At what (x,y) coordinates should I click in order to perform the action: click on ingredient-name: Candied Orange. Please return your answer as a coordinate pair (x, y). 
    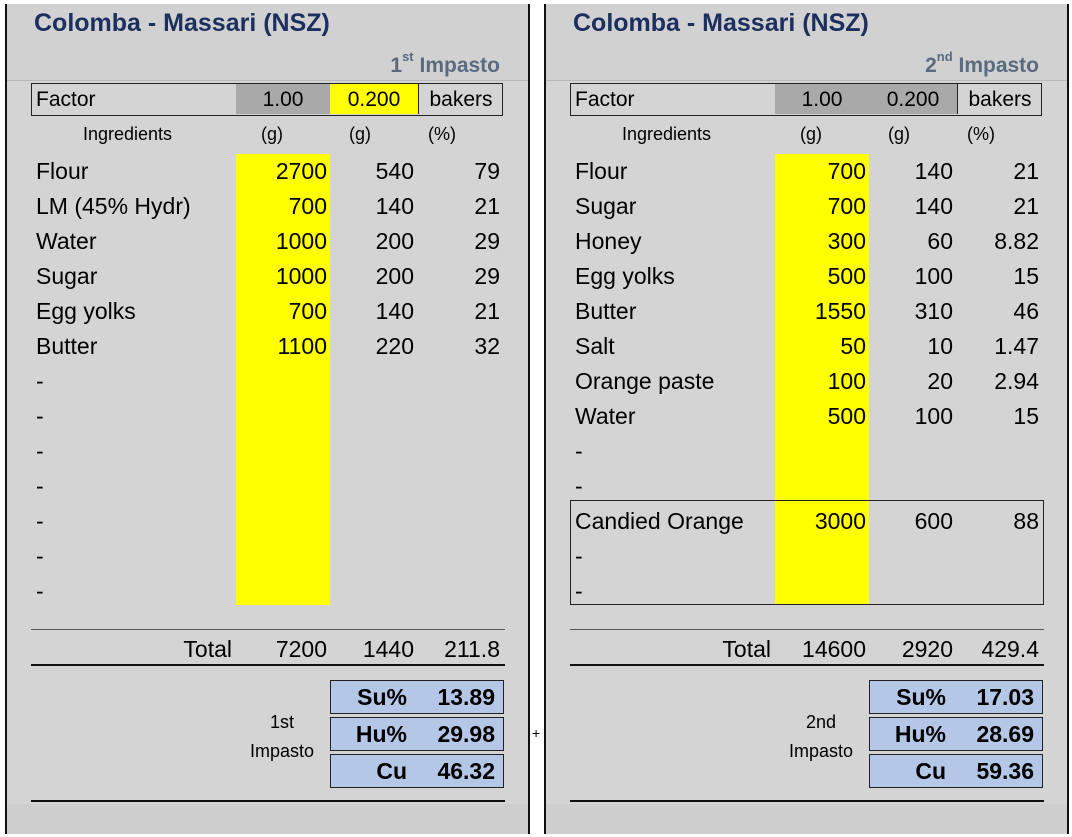
    Looking at the image, I should click on (659, 521).